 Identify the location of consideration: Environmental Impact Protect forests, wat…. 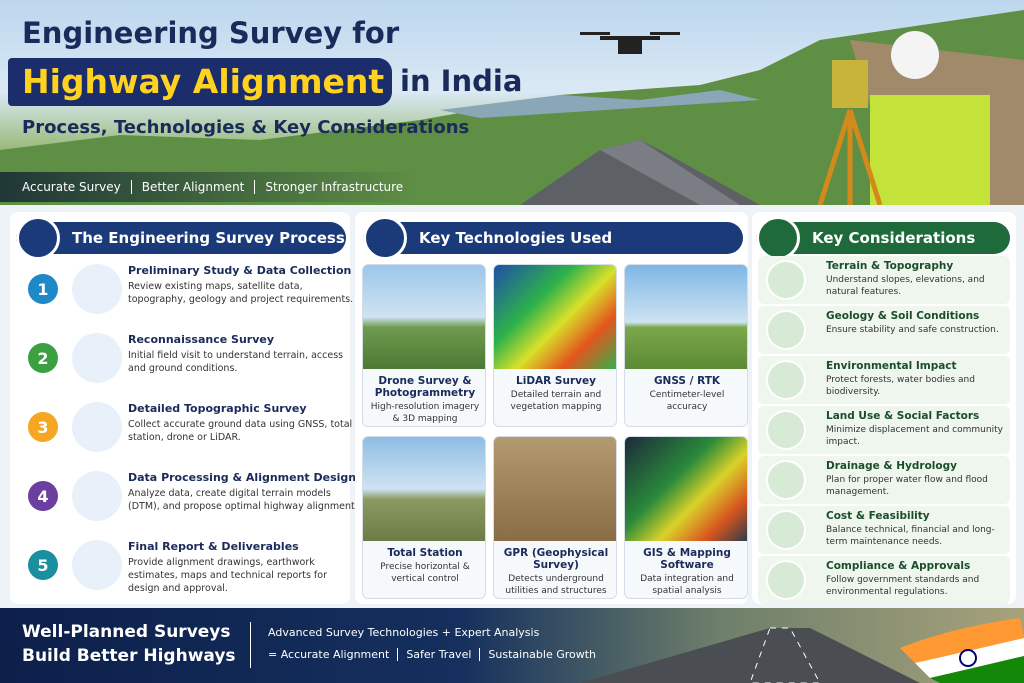
(884, 380).